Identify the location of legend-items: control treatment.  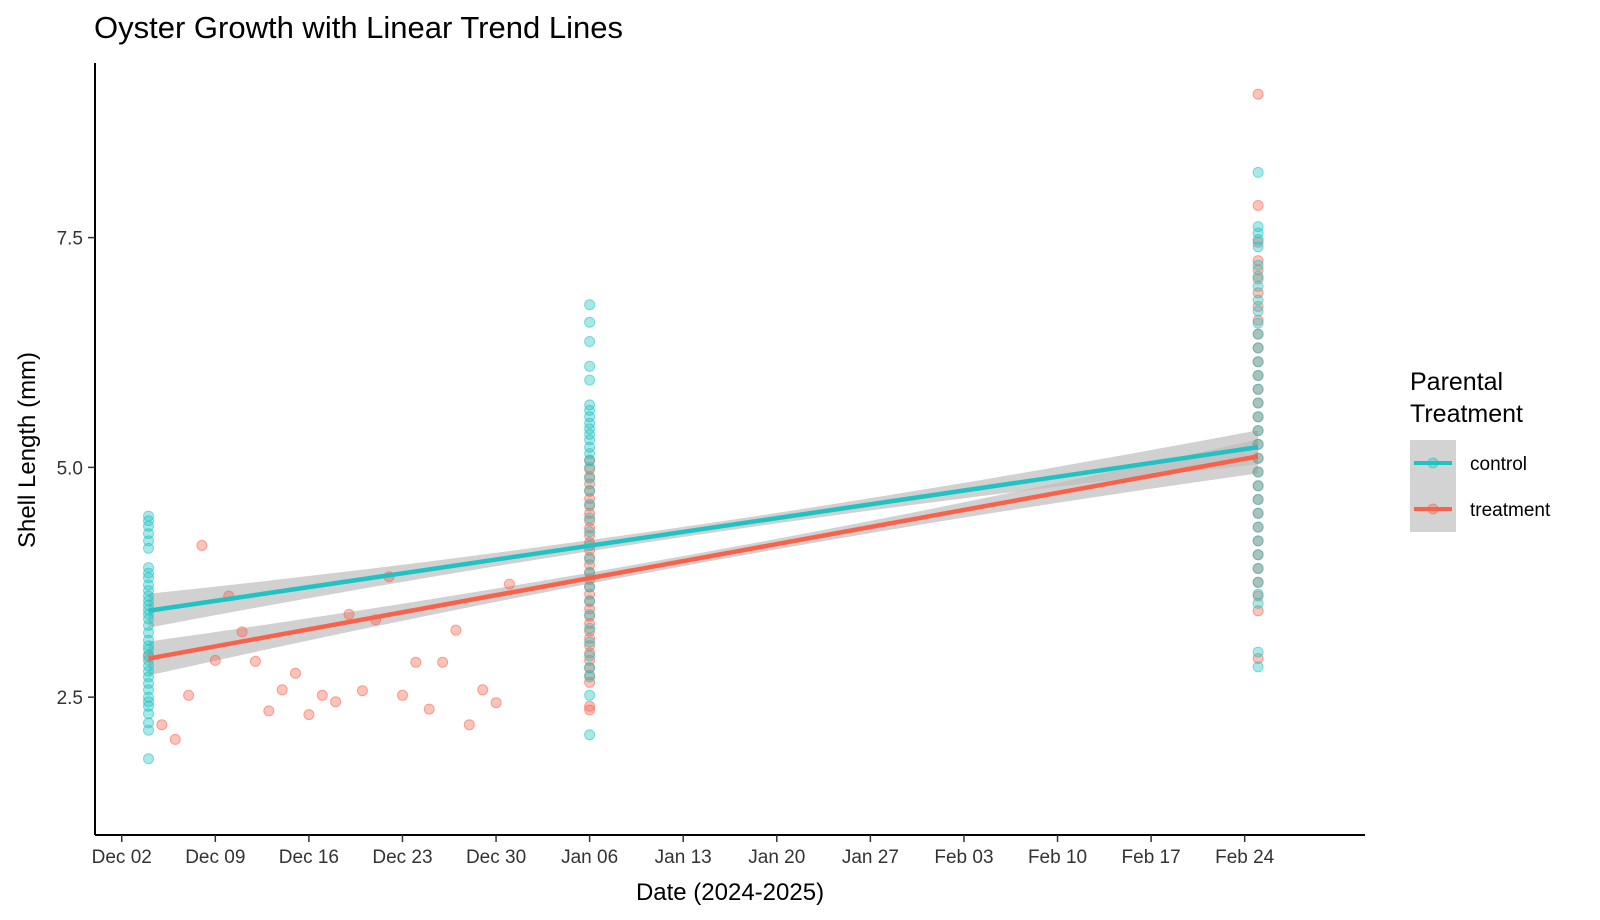
(1482, 487).